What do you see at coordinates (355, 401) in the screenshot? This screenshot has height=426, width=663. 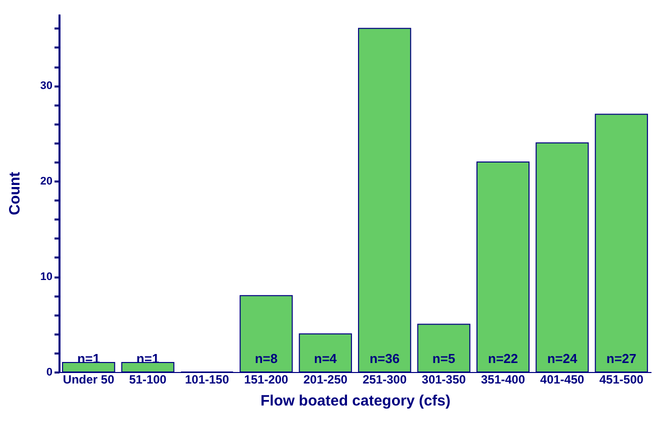 I see `x-axis-title: Flow boated category (cfs)` at bounding box center [355, 401].